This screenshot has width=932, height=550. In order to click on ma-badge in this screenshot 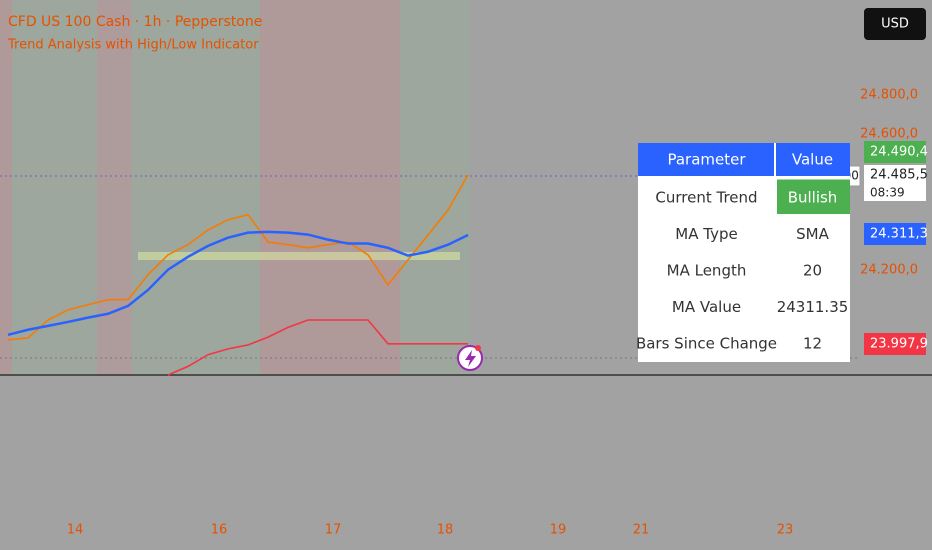, I will do `click(895, 234)`.